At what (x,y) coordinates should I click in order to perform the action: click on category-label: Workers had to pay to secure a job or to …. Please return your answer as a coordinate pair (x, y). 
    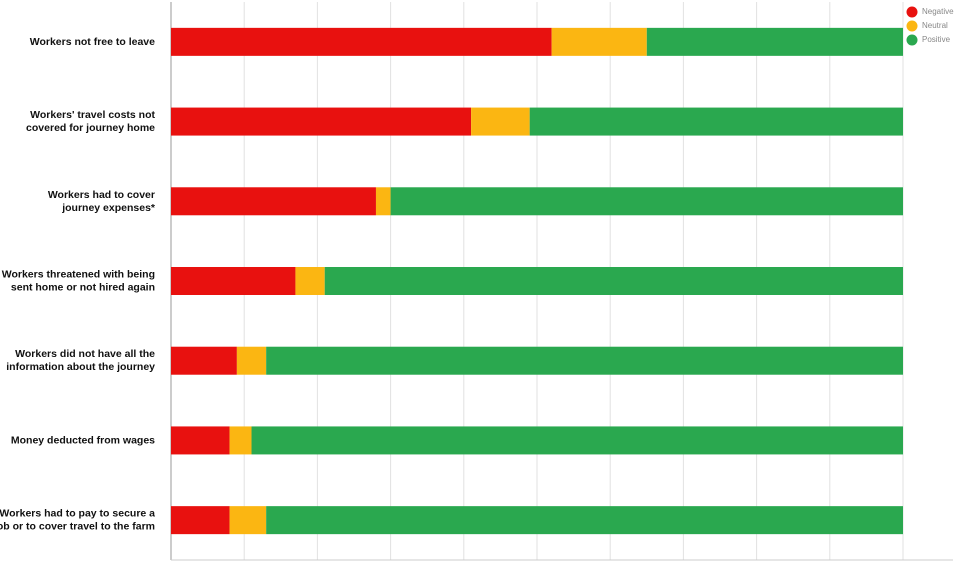
    Looking at the image, I should click on (77, 519).